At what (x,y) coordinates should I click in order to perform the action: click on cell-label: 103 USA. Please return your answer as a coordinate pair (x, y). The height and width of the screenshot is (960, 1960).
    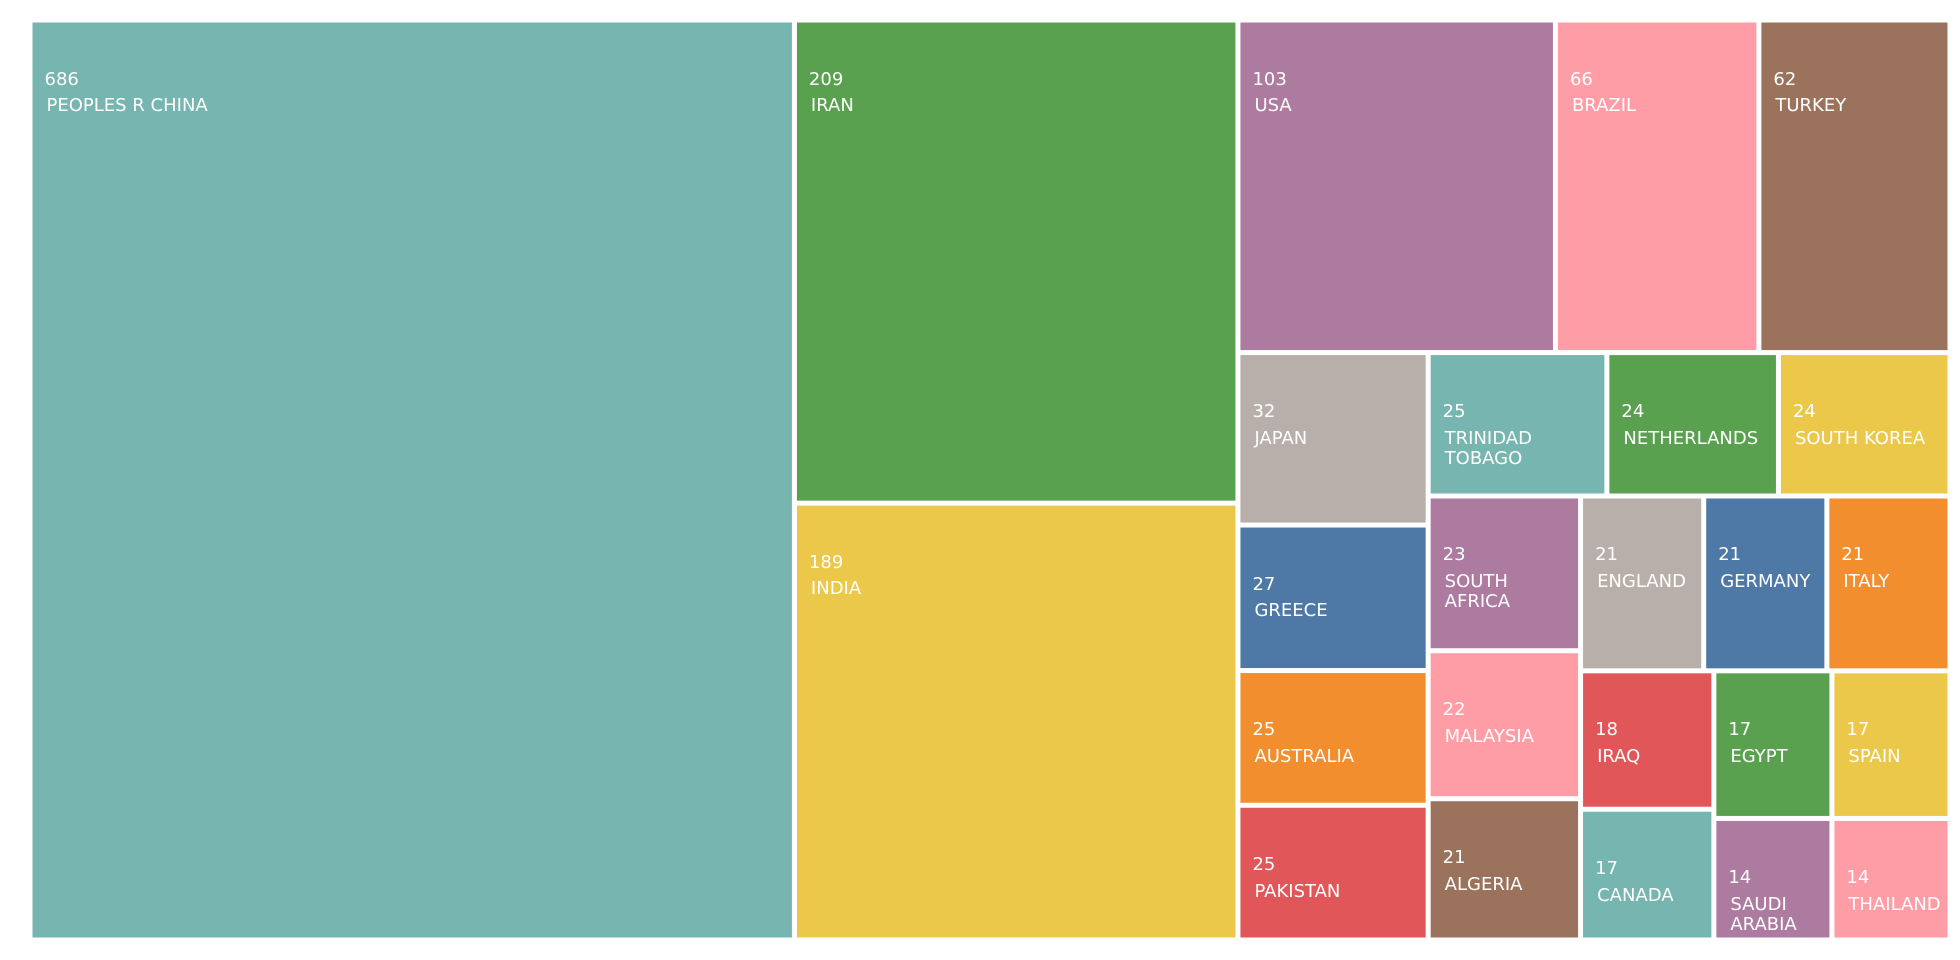
    Looking at the image, I should click on (1401, 209).